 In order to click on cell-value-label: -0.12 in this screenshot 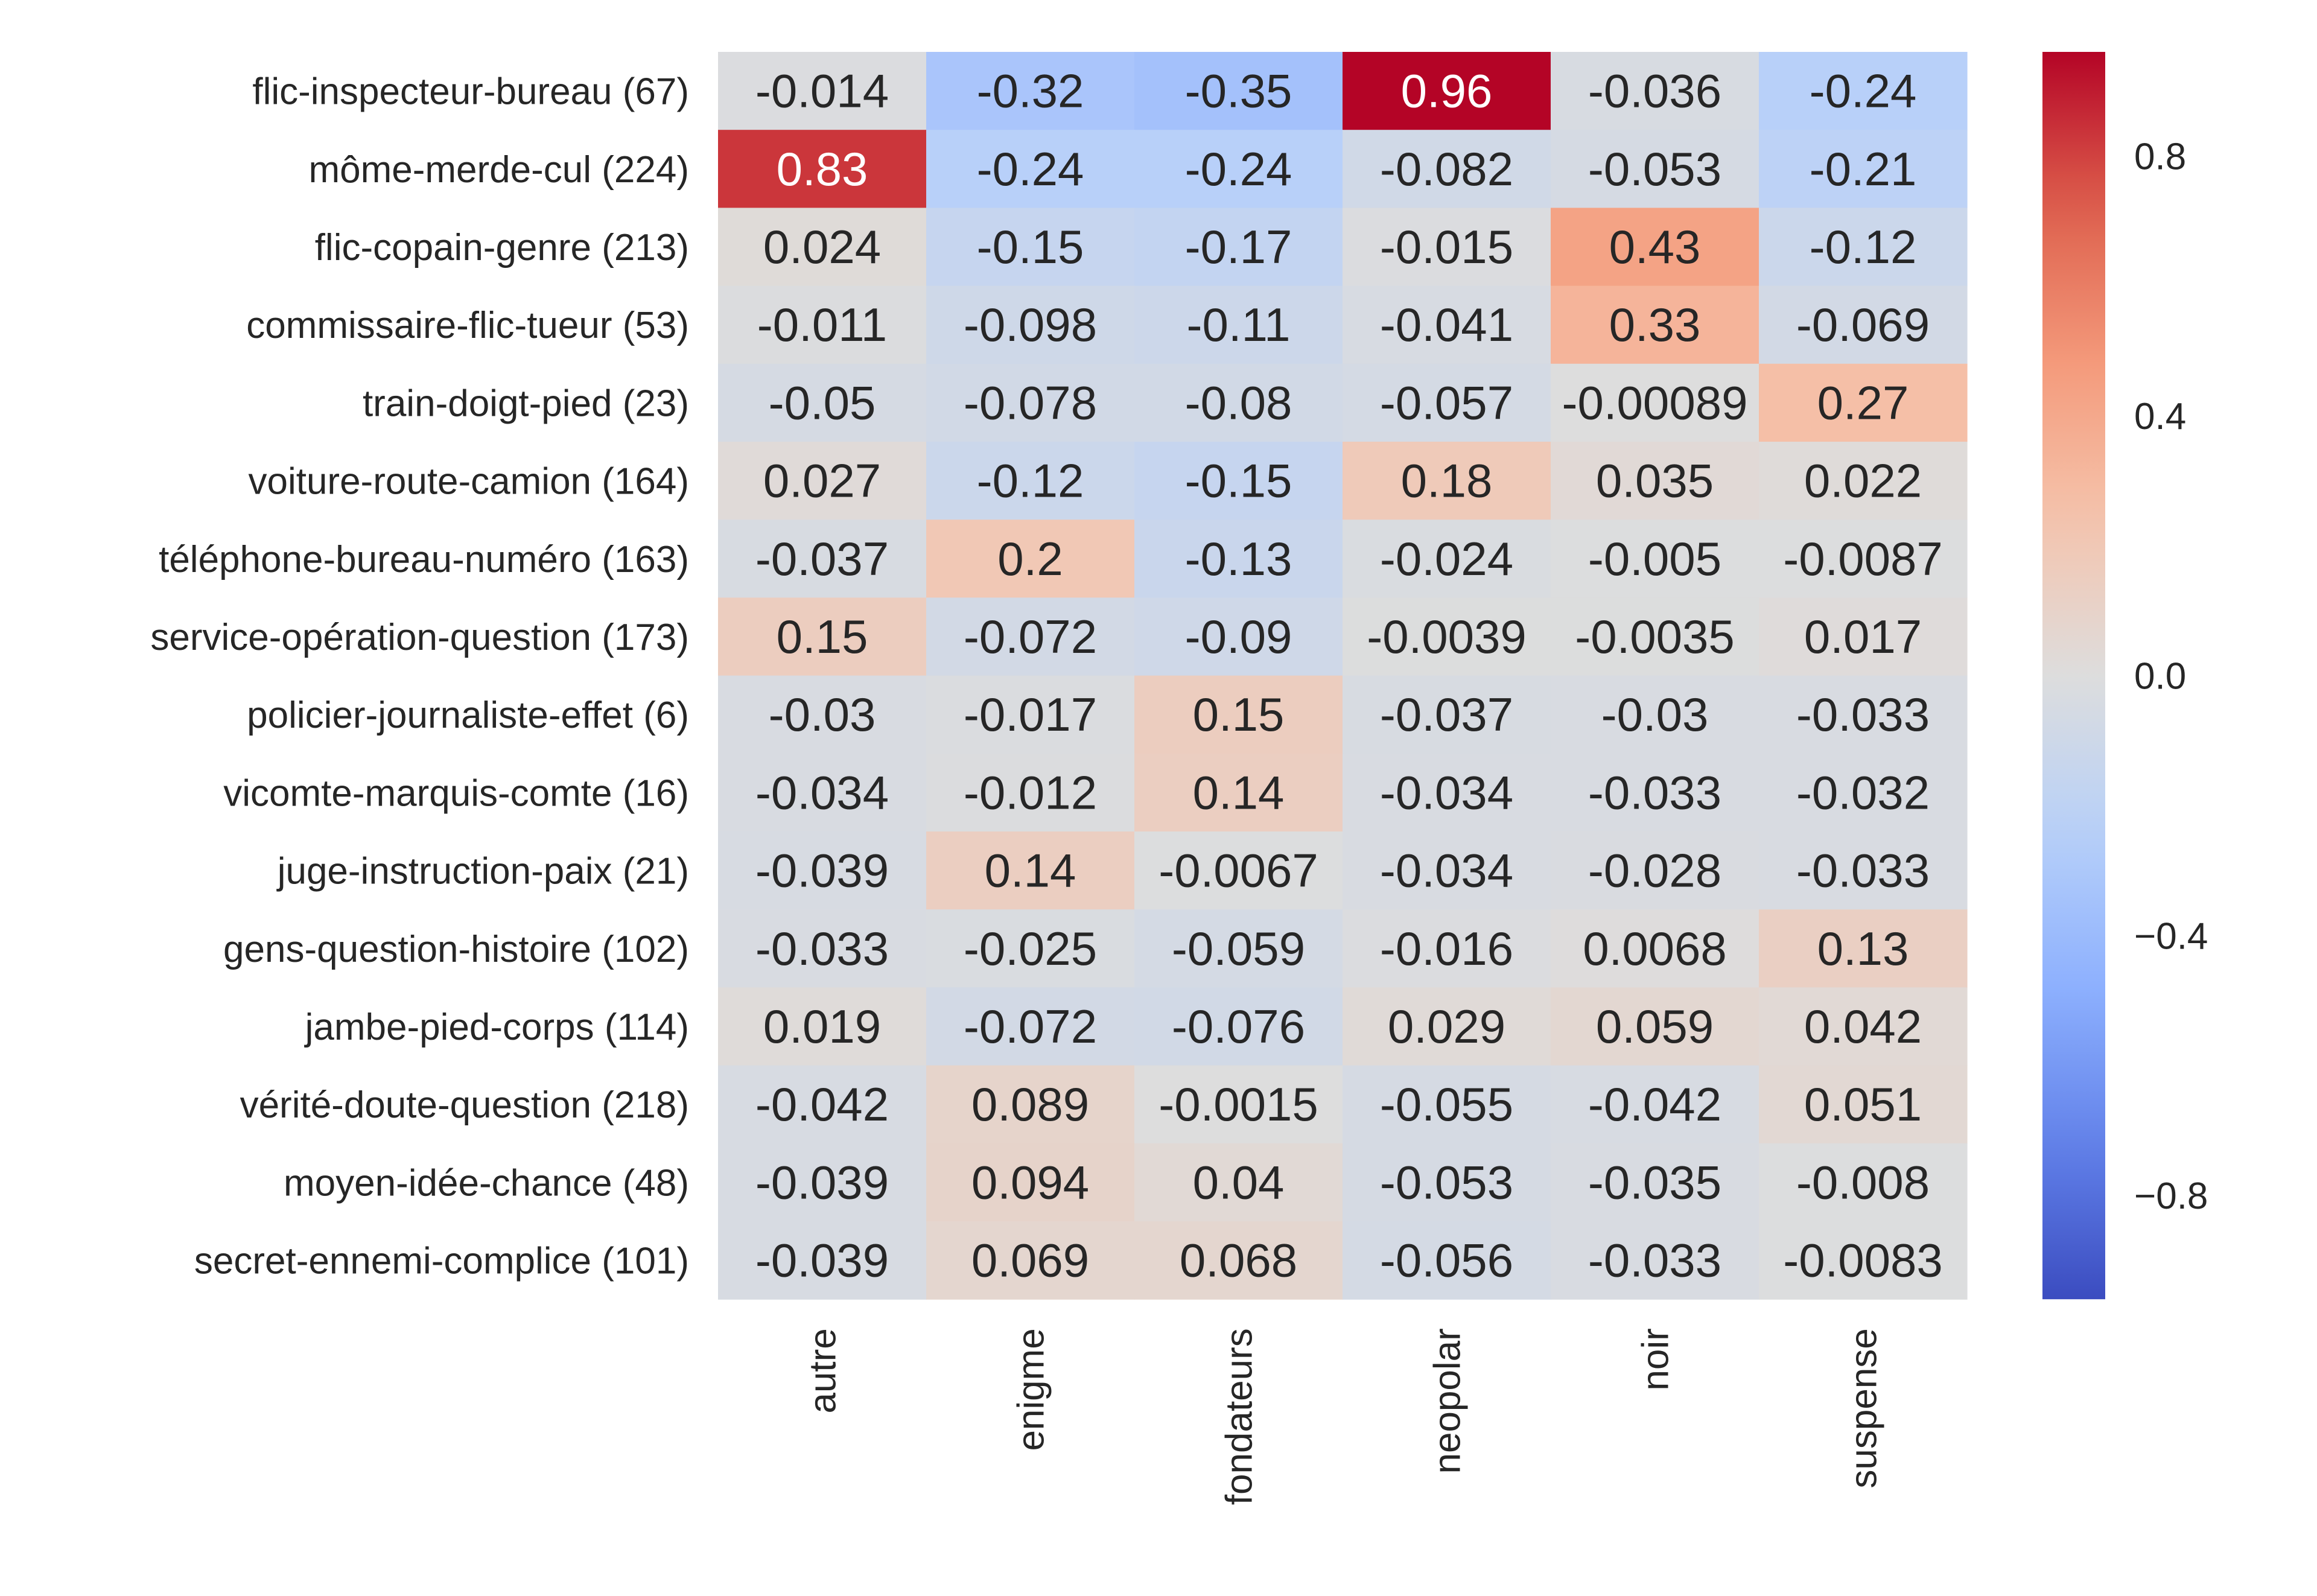, I will do `click(1863, 247)`.